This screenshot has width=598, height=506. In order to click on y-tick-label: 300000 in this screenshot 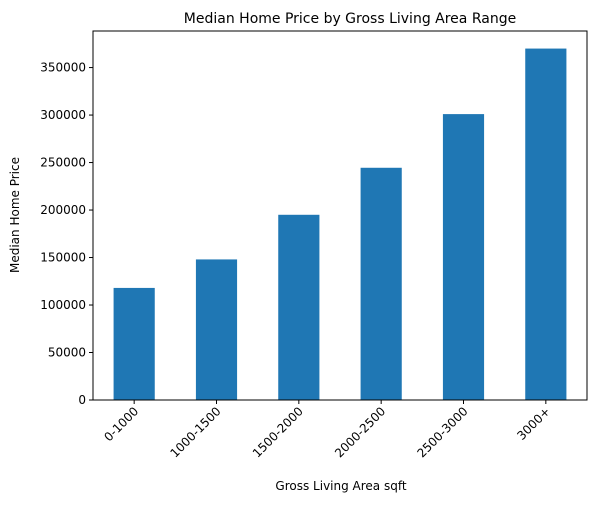, I will do `click(63, 115)`.